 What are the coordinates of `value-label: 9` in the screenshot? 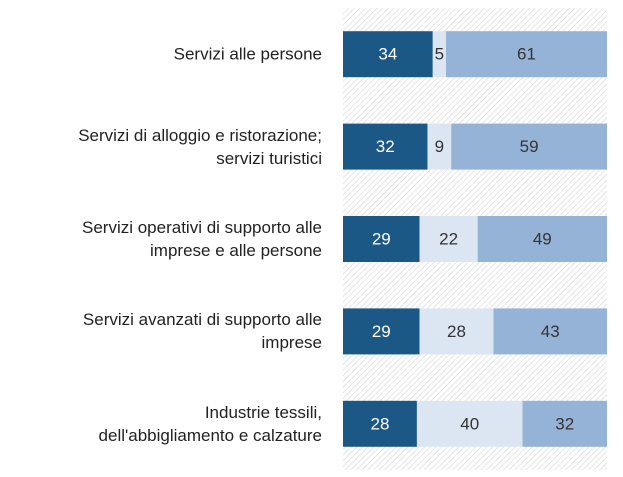 It's located at (439, 146).